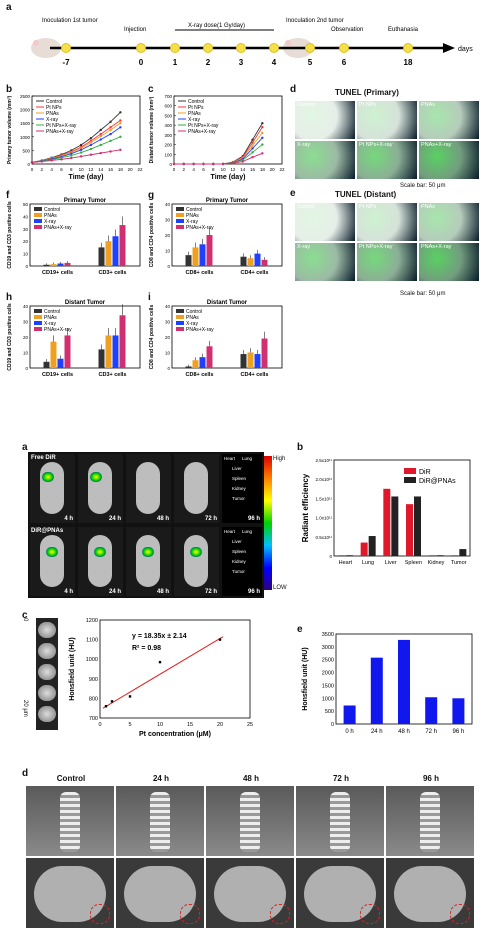 The height and width of the screenshot is (932, 483). I want to click on x-category-label: 96 h, so click(459, 732).